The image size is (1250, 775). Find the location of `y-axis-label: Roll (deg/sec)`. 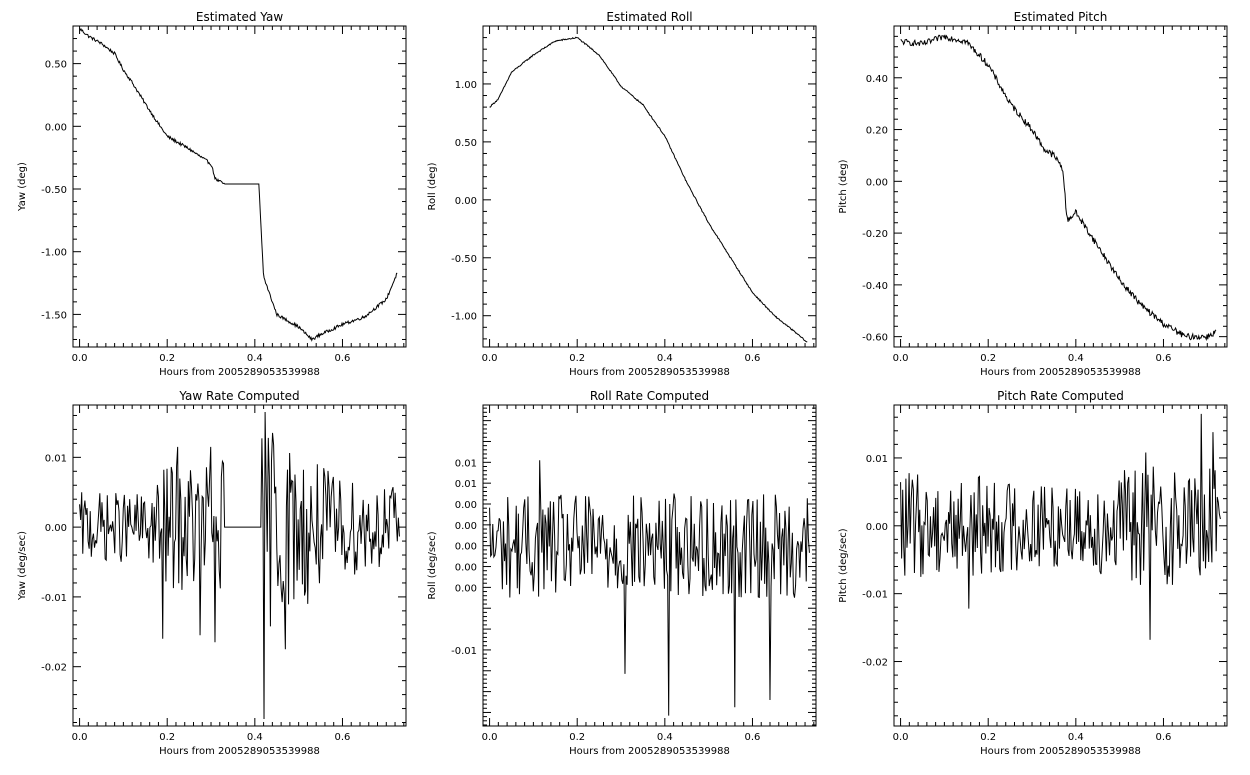

y-axis-label: Roll (deg/sec) is located at coordinates (432, 565).